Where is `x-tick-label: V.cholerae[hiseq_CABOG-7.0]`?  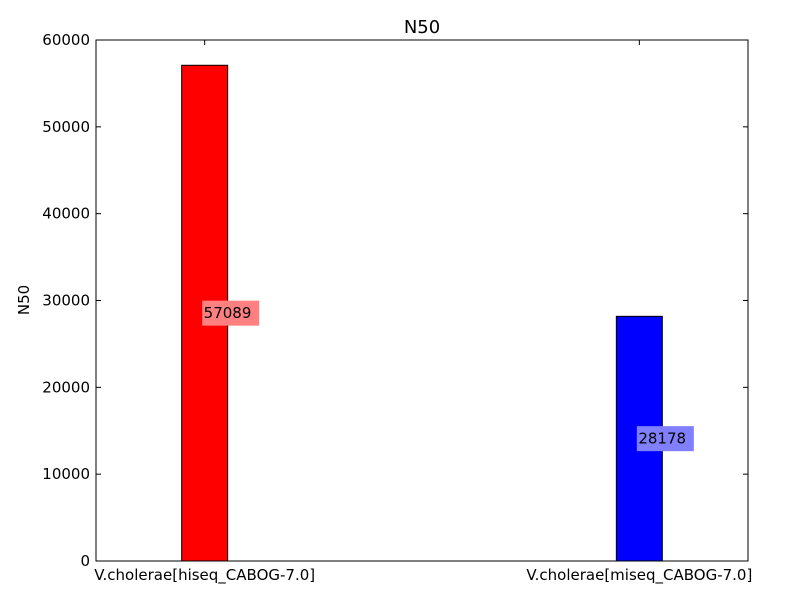 x-tick-label: V.cholerae[hiseq_CABOG-7.0] is located at coordinates (204, 575).